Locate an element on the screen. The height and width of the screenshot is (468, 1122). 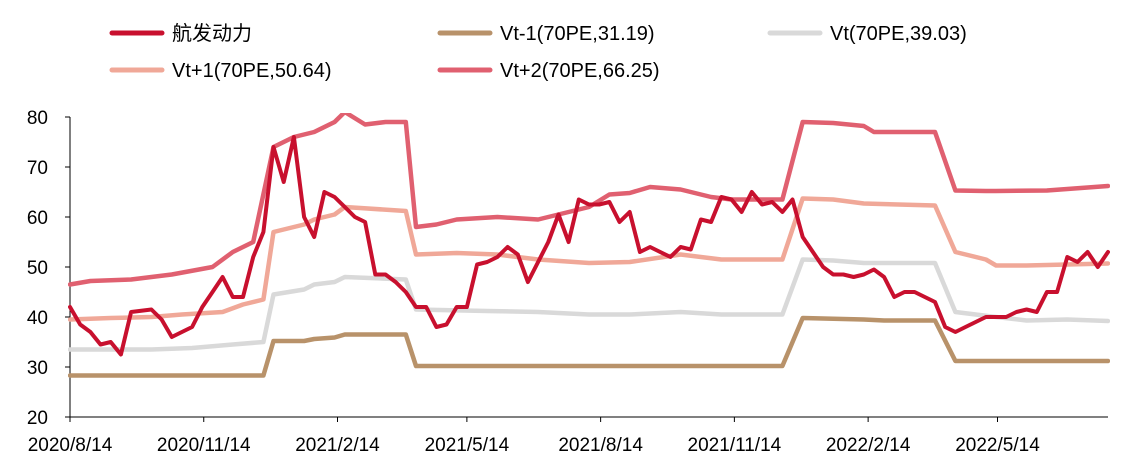
x-tick-label: 2022/5/14 is located at coordinates (997, 445).